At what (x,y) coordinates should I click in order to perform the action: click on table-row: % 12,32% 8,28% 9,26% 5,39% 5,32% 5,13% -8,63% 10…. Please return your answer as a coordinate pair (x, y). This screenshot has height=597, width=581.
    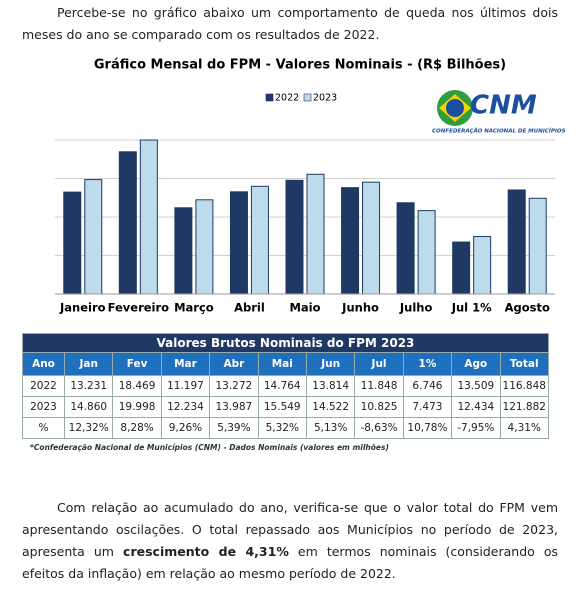
    Looking at the image, I should click on (285, 428).